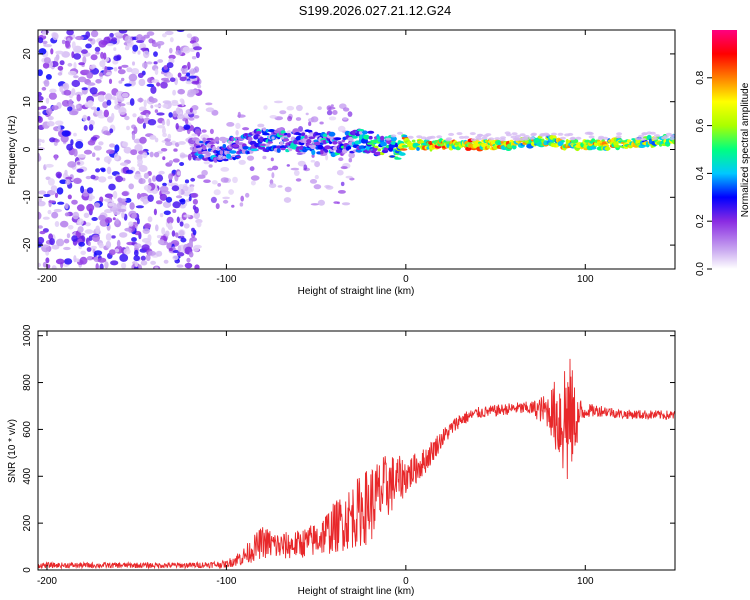 This screenshot has width=750, height=600. Describe the element at coordinates (27, 54) in the screenshot. I see `heatmap-y-tick-label: 20` at that location.